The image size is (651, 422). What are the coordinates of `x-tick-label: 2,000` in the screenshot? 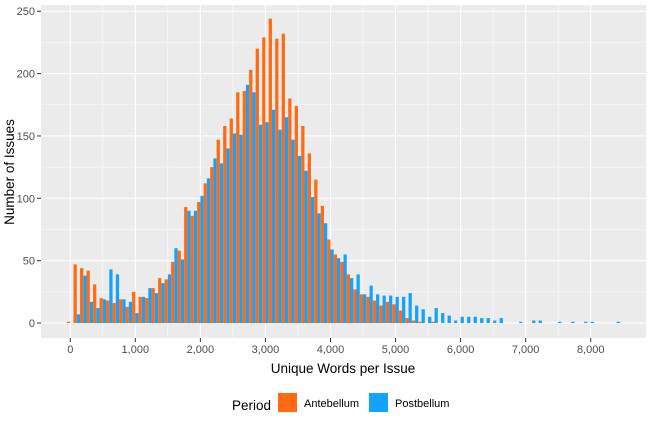 It's located at (201, 350).